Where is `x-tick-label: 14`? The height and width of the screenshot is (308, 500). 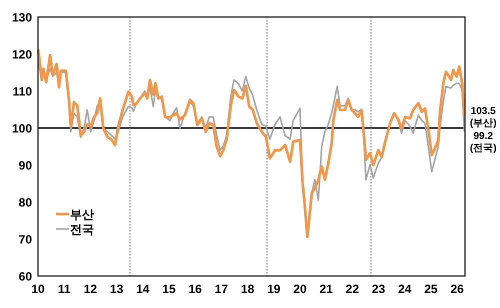 x-tick-label: 14 is located at coordinates (143, 289).